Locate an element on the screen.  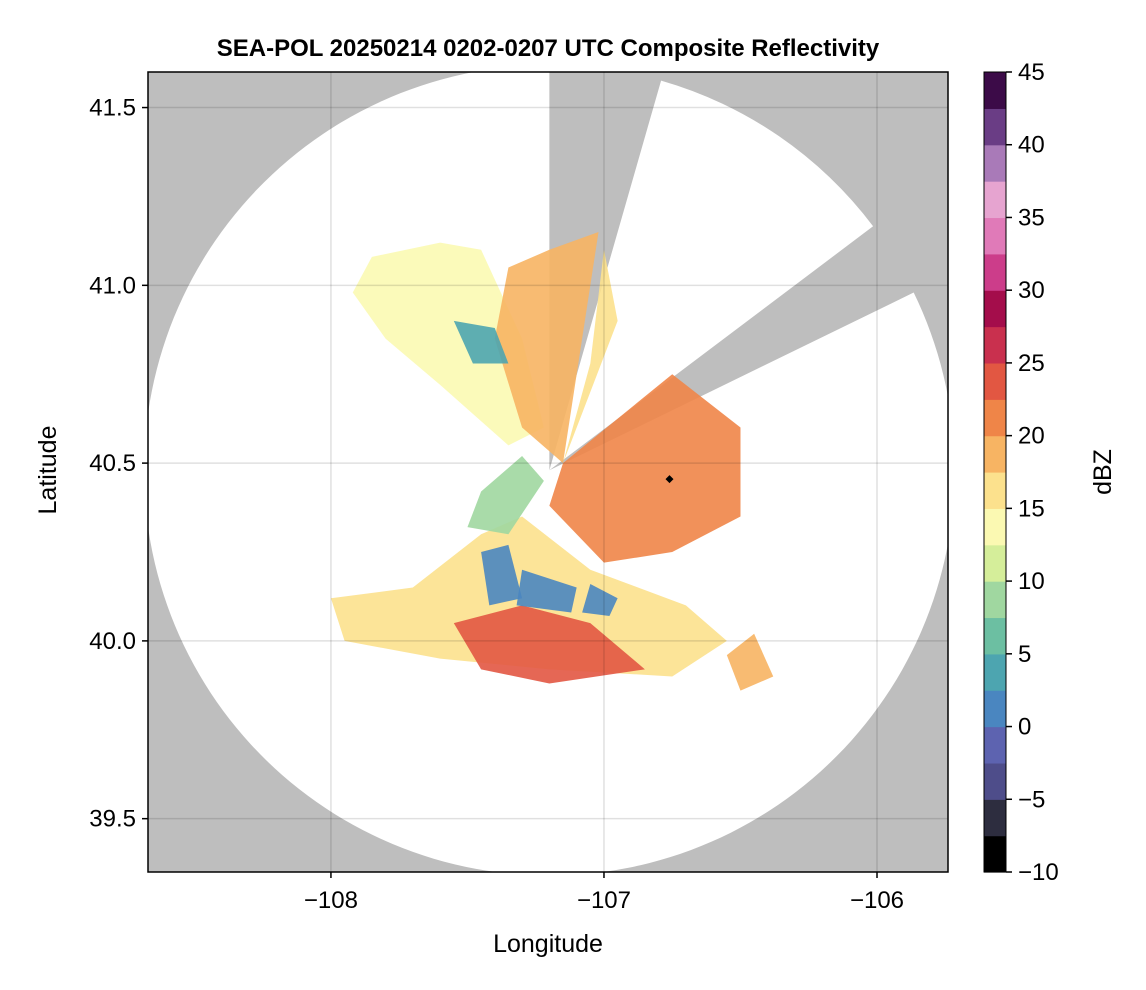
colorbar-label: dBZ is located at coordinates (1103, 472).